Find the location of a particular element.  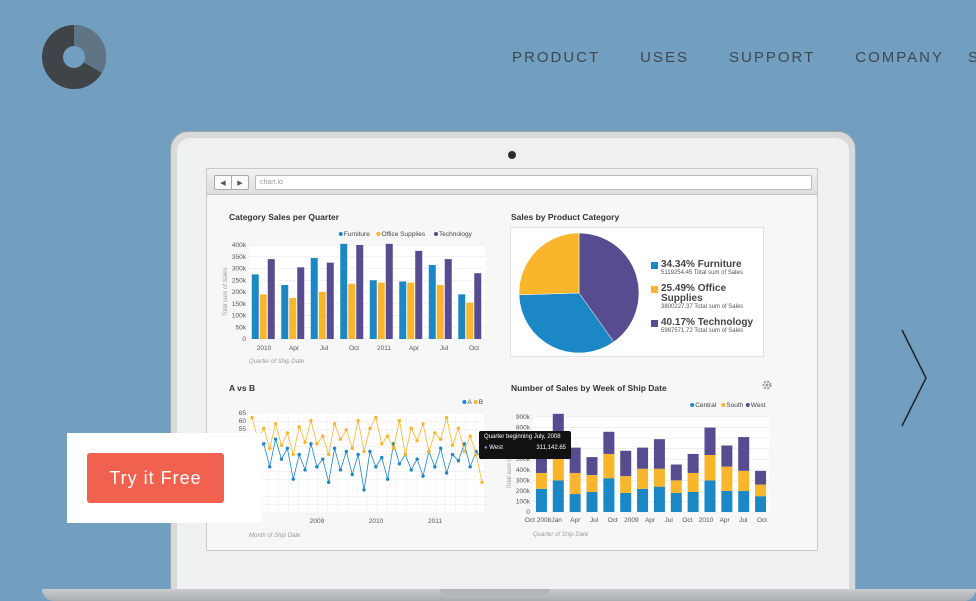

chartio-logo is located at coordinates (74, 57).